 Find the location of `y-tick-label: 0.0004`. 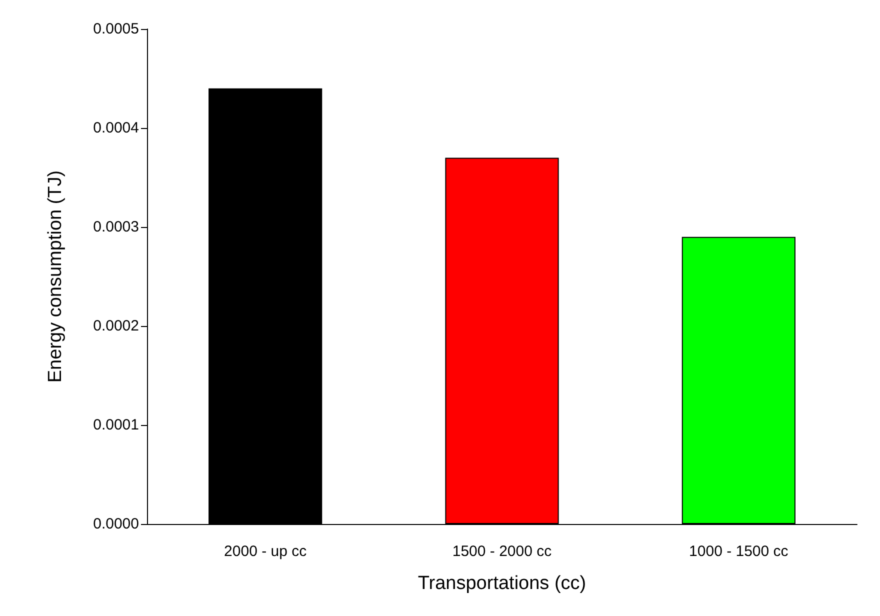

y-tick-label: 0.0004 is located at coordinates (116, 128).